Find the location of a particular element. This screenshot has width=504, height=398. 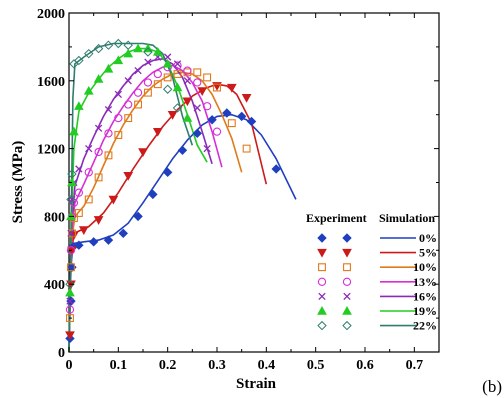

y-tick-label: 2000 is located at coordinates (51, 14).